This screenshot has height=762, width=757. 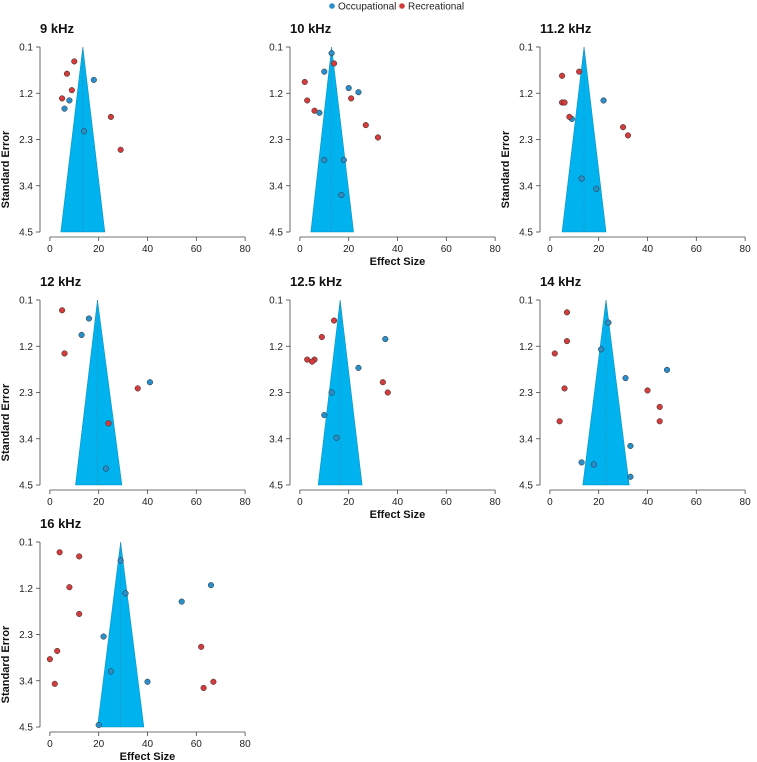 What do you see at coordinates (61, 523) in the screenshot?
I see `panel-title: 16 kHz` at bounding box center [61, 523].